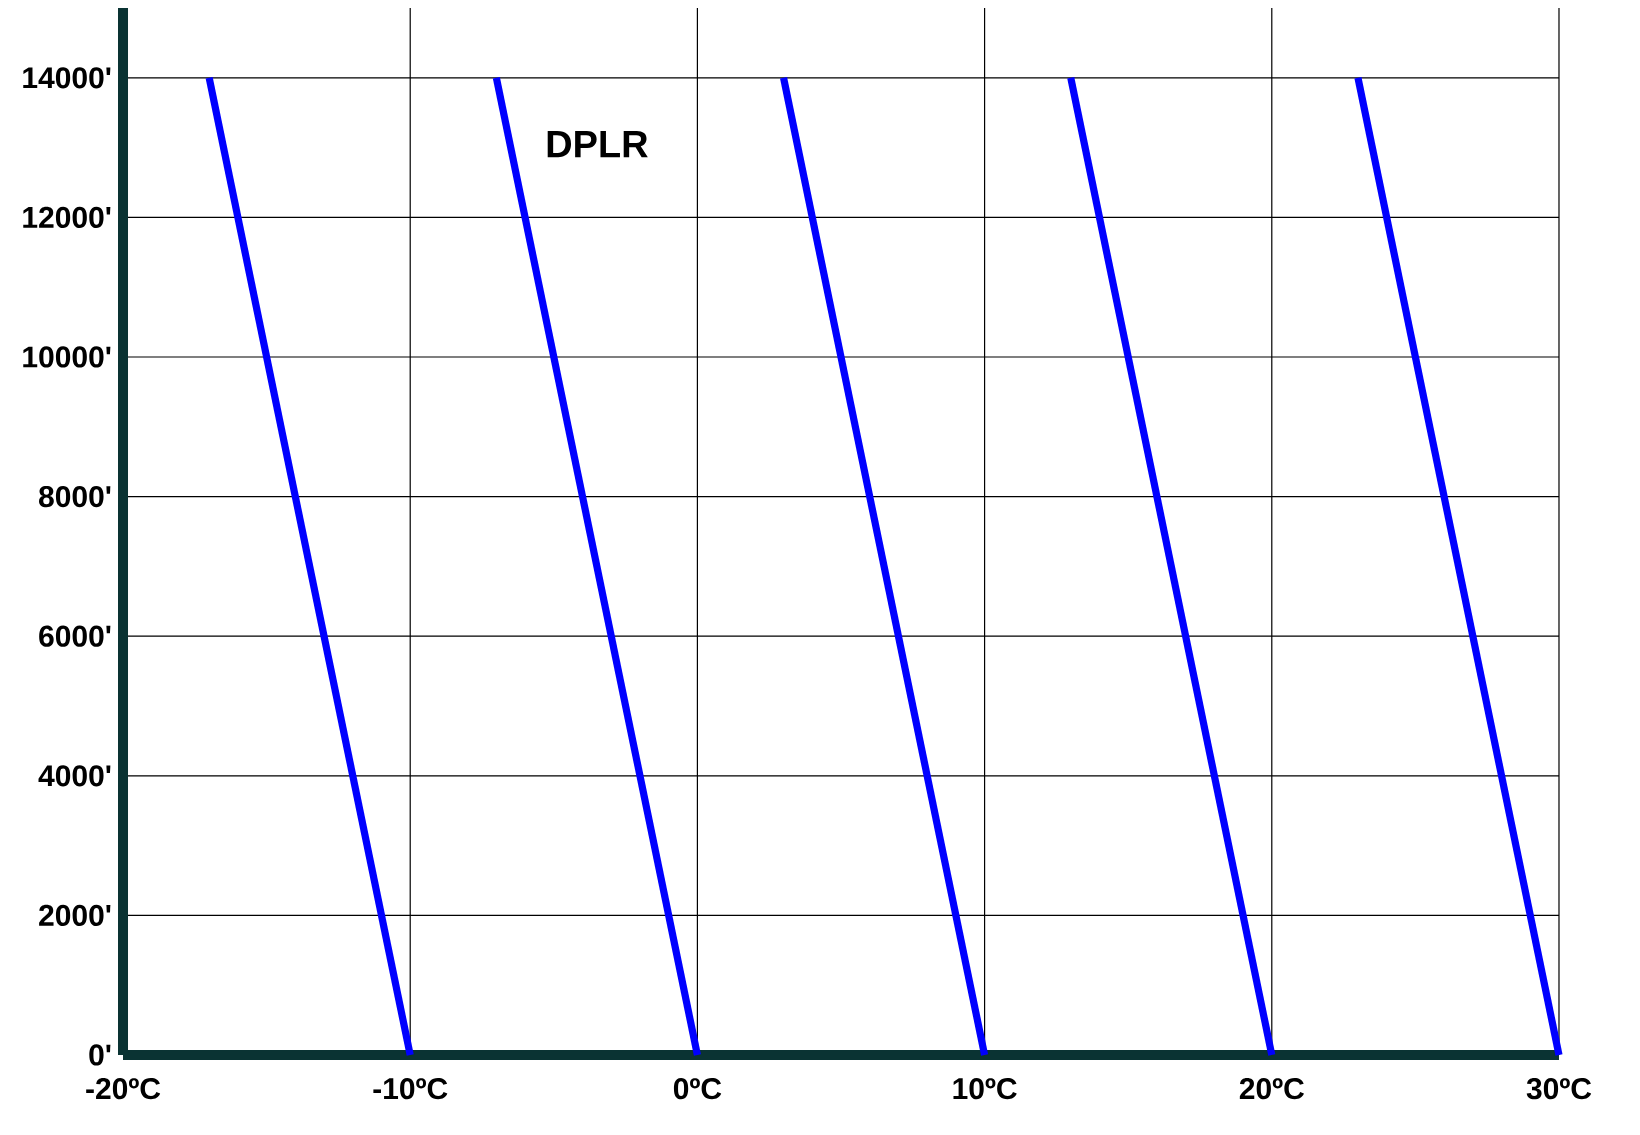  What do you see at coordinates (75, 636) in the screenshot?
I see `y-tick-label: 6000'` at bounding box center [75, 636].